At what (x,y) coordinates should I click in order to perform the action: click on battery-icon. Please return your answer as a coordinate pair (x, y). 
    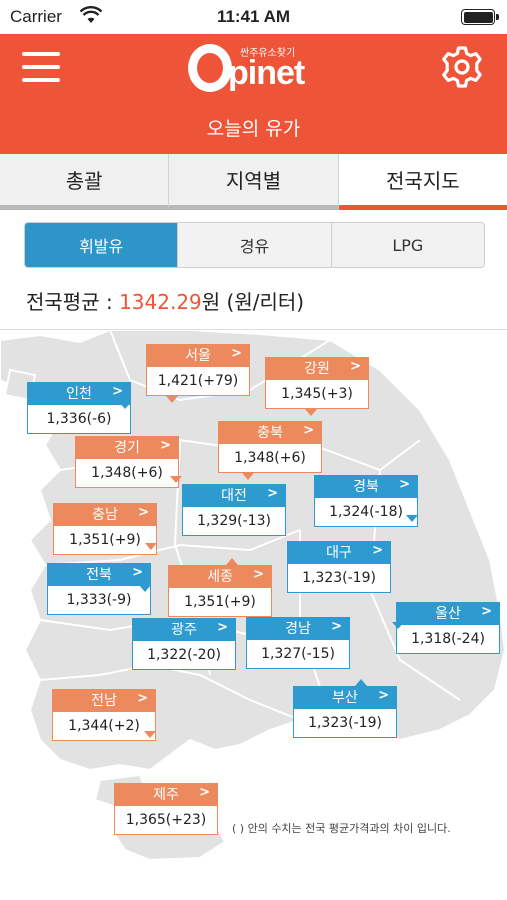
    Looking at the image, I should click on (480, 17).